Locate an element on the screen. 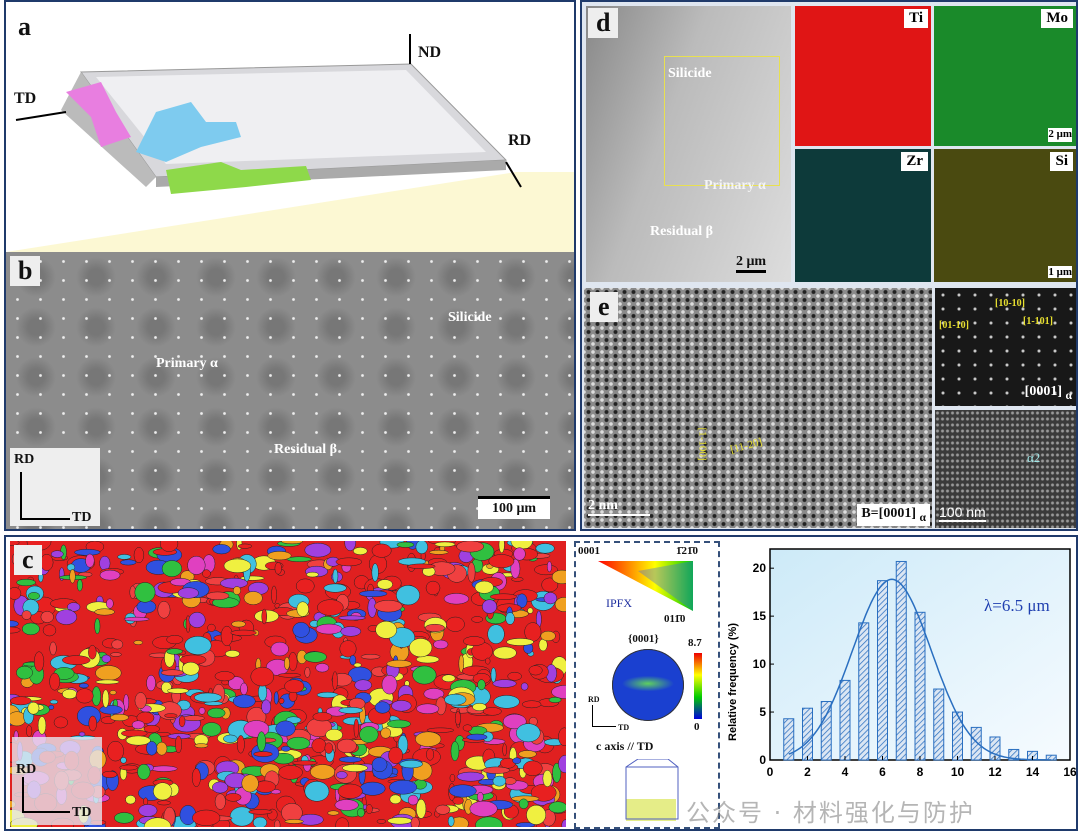 The height and width of the screenshot is (833, 1080). ipf-title: IPFX is located at coordinates (619, 603).